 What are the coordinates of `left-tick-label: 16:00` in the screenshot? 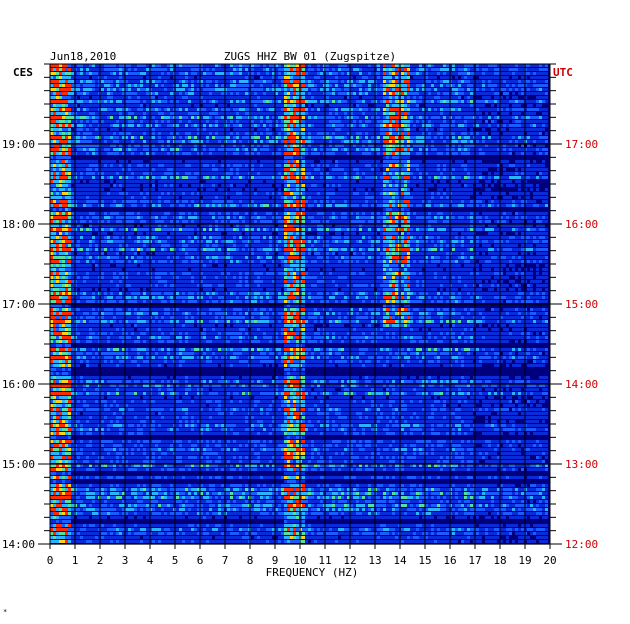 It's located at (18, 384).